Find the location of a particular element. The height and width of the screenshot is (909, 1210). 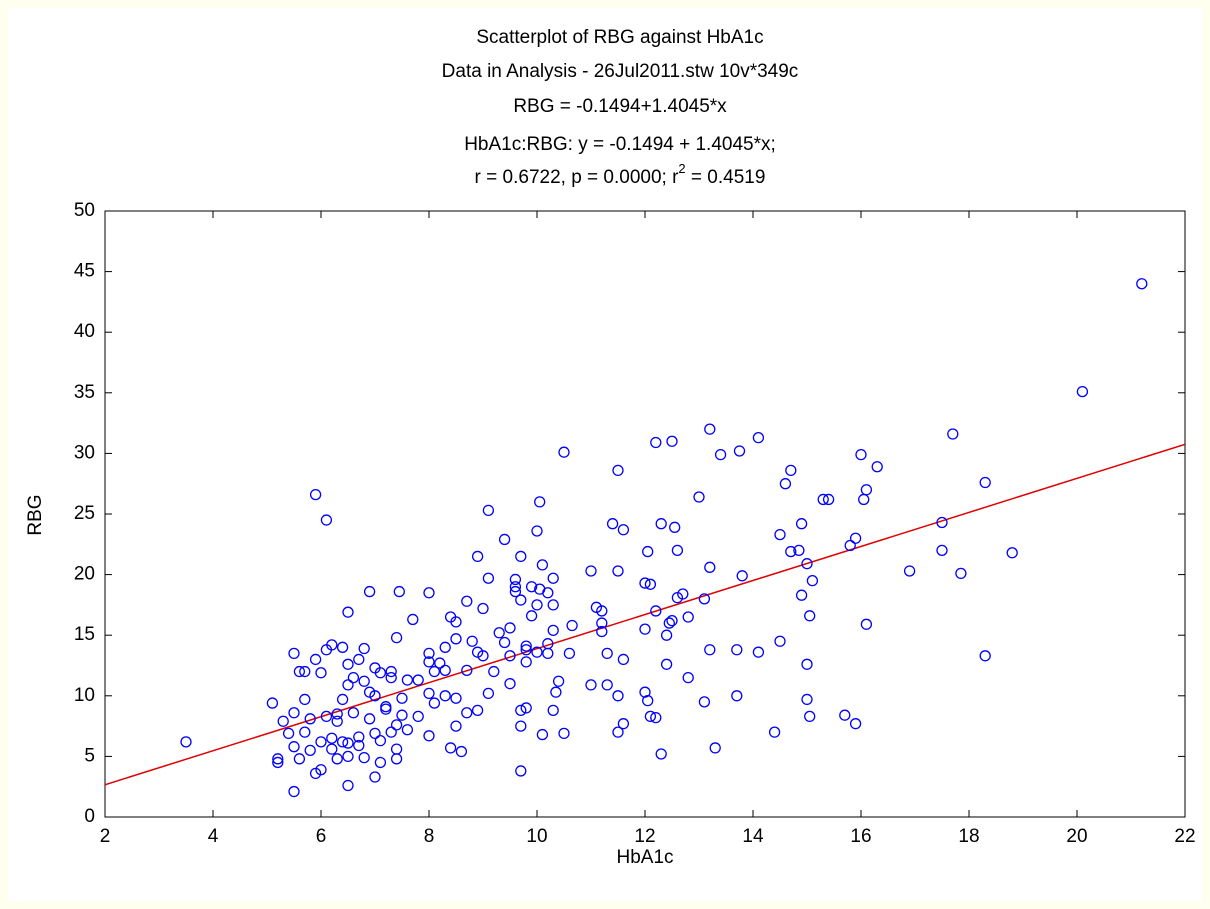

y-tick-label: 30 is located at coordinates (84, 452).